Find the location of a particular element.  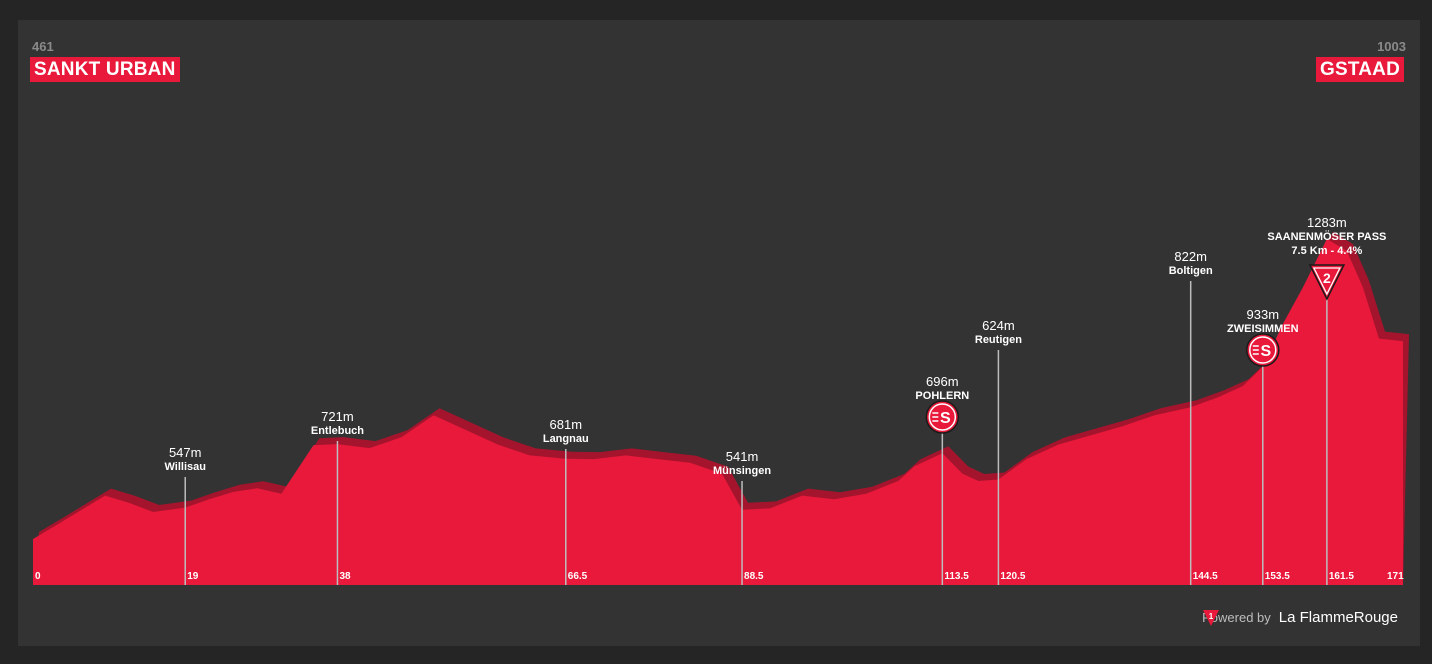

svg-text: 1 is located at coordinates (1211, 616).